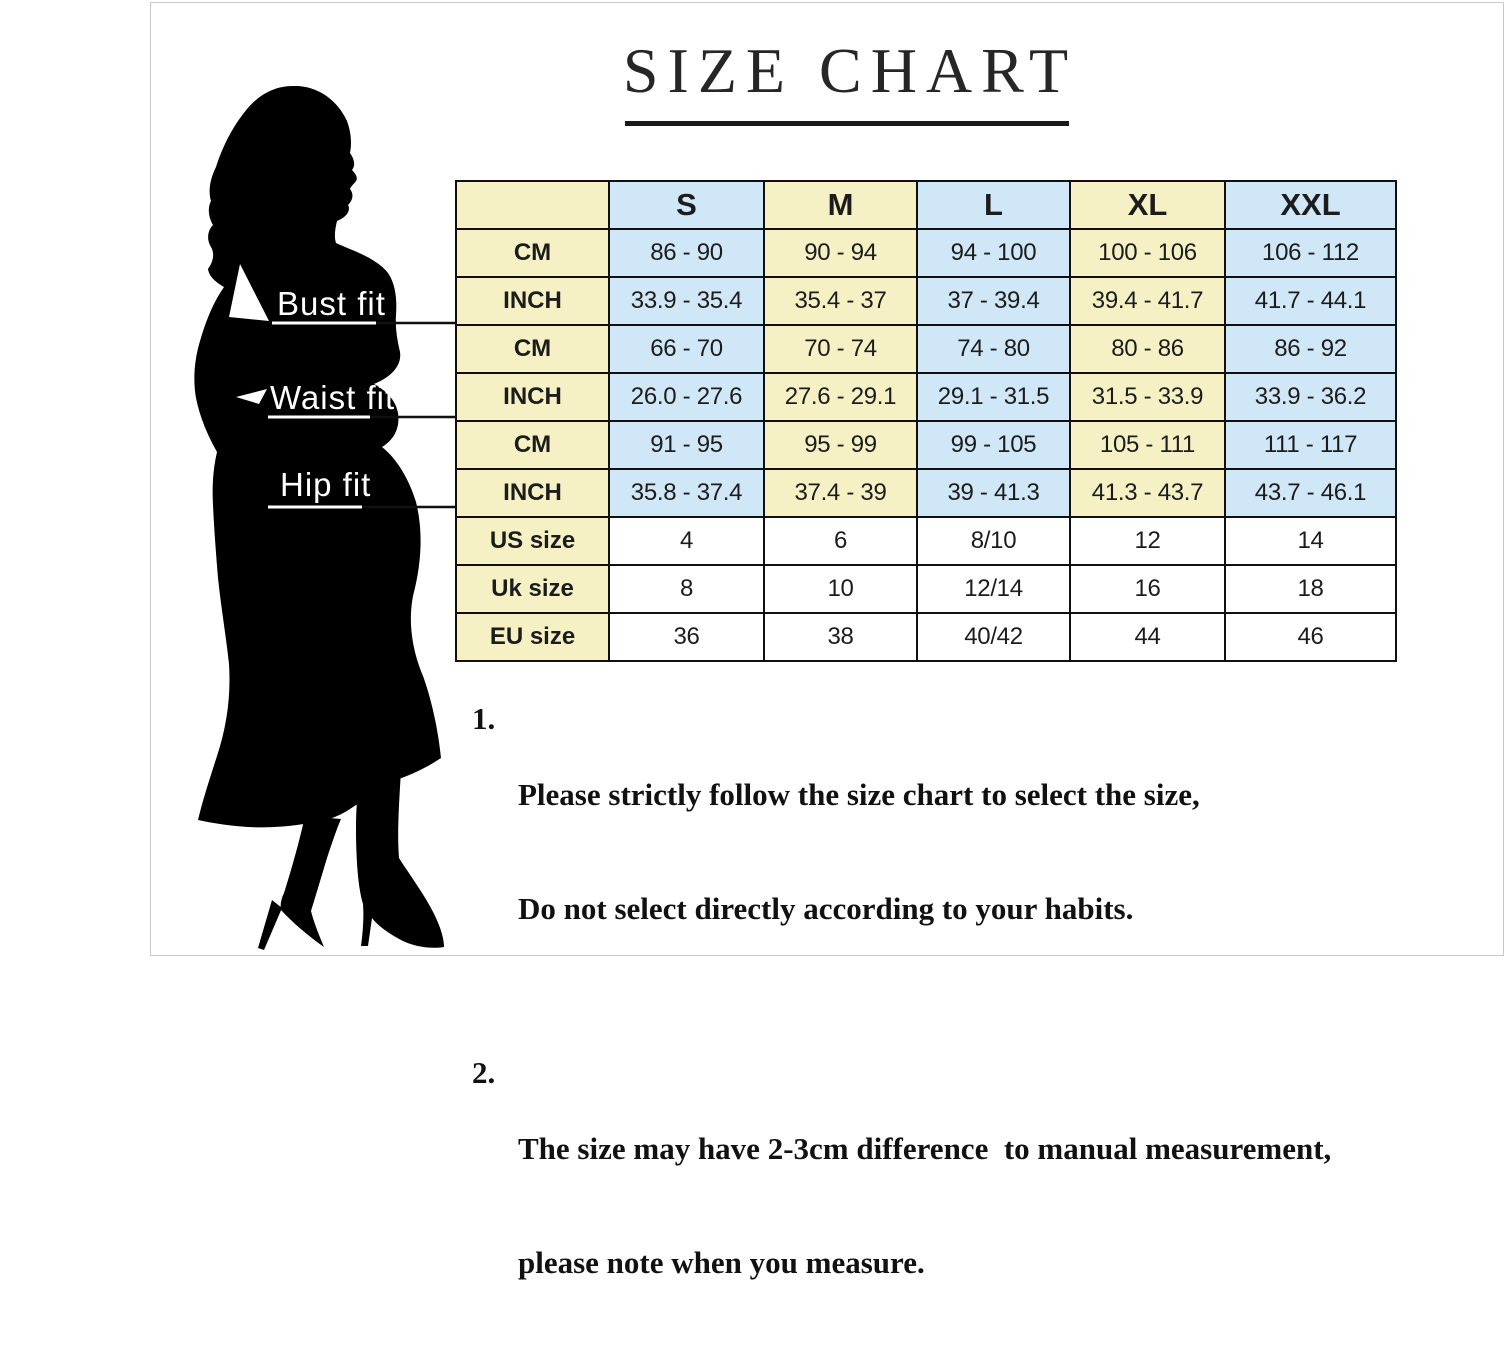  Describe the element at coordinates (1147, 253) in the screenshot. I see `cell: 100 - 106` at that location.